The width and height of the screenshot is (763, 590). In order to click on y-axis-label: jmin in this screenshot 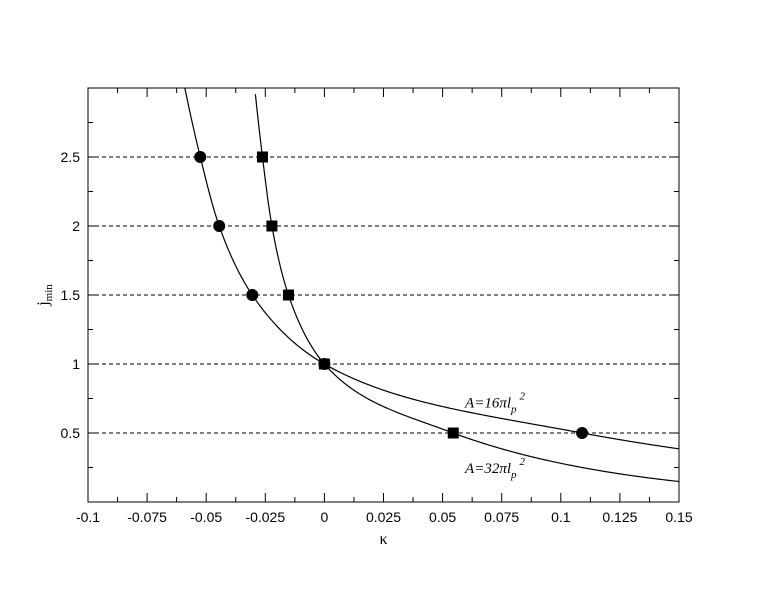, I will do `click(45, 295)`.